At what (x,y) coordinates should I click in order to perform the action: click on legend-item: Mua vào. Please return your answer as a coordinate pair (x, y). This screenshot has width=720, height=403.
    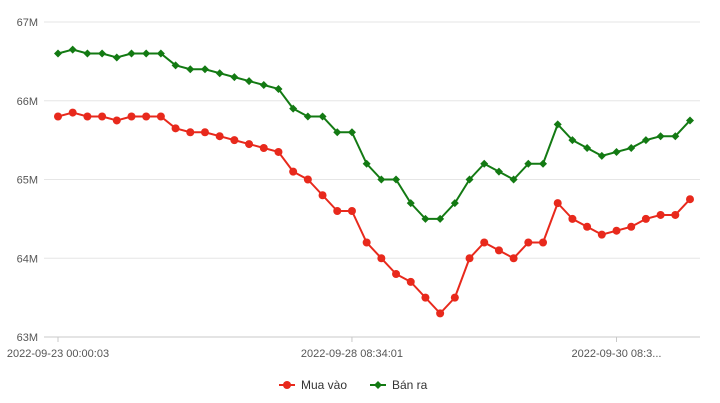
    Looking at the image, I should click on (313, 385).